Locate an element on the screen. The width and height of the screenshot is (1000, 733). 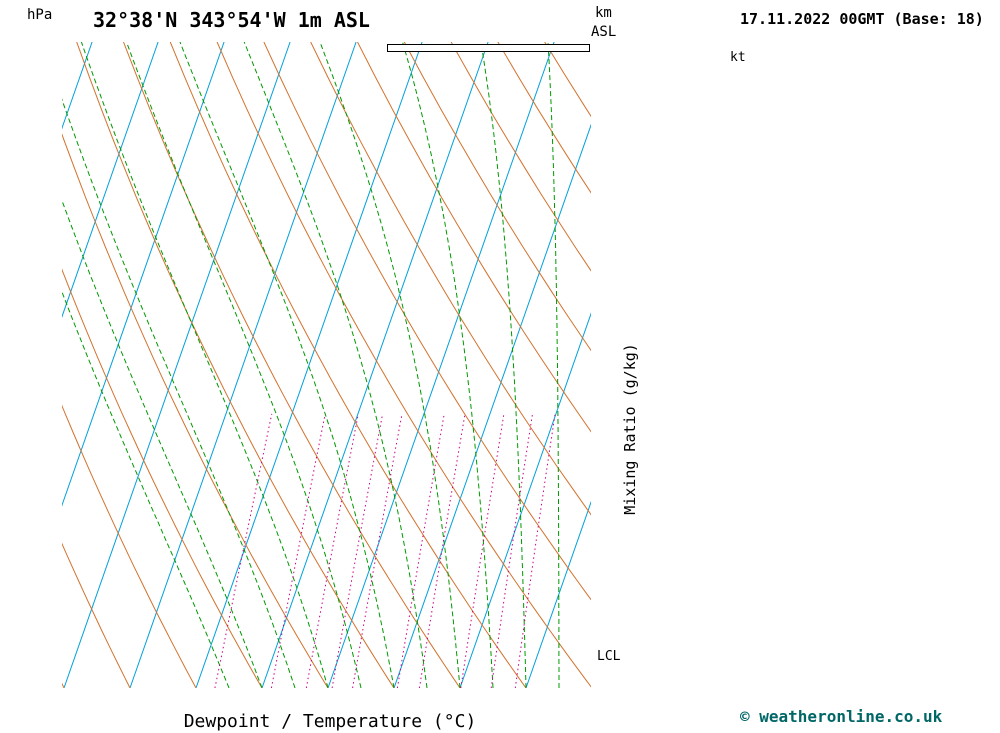
run-datetime-label: 17.11.2022 00GMT (Base: 18) is located at coordinates (862, 19).